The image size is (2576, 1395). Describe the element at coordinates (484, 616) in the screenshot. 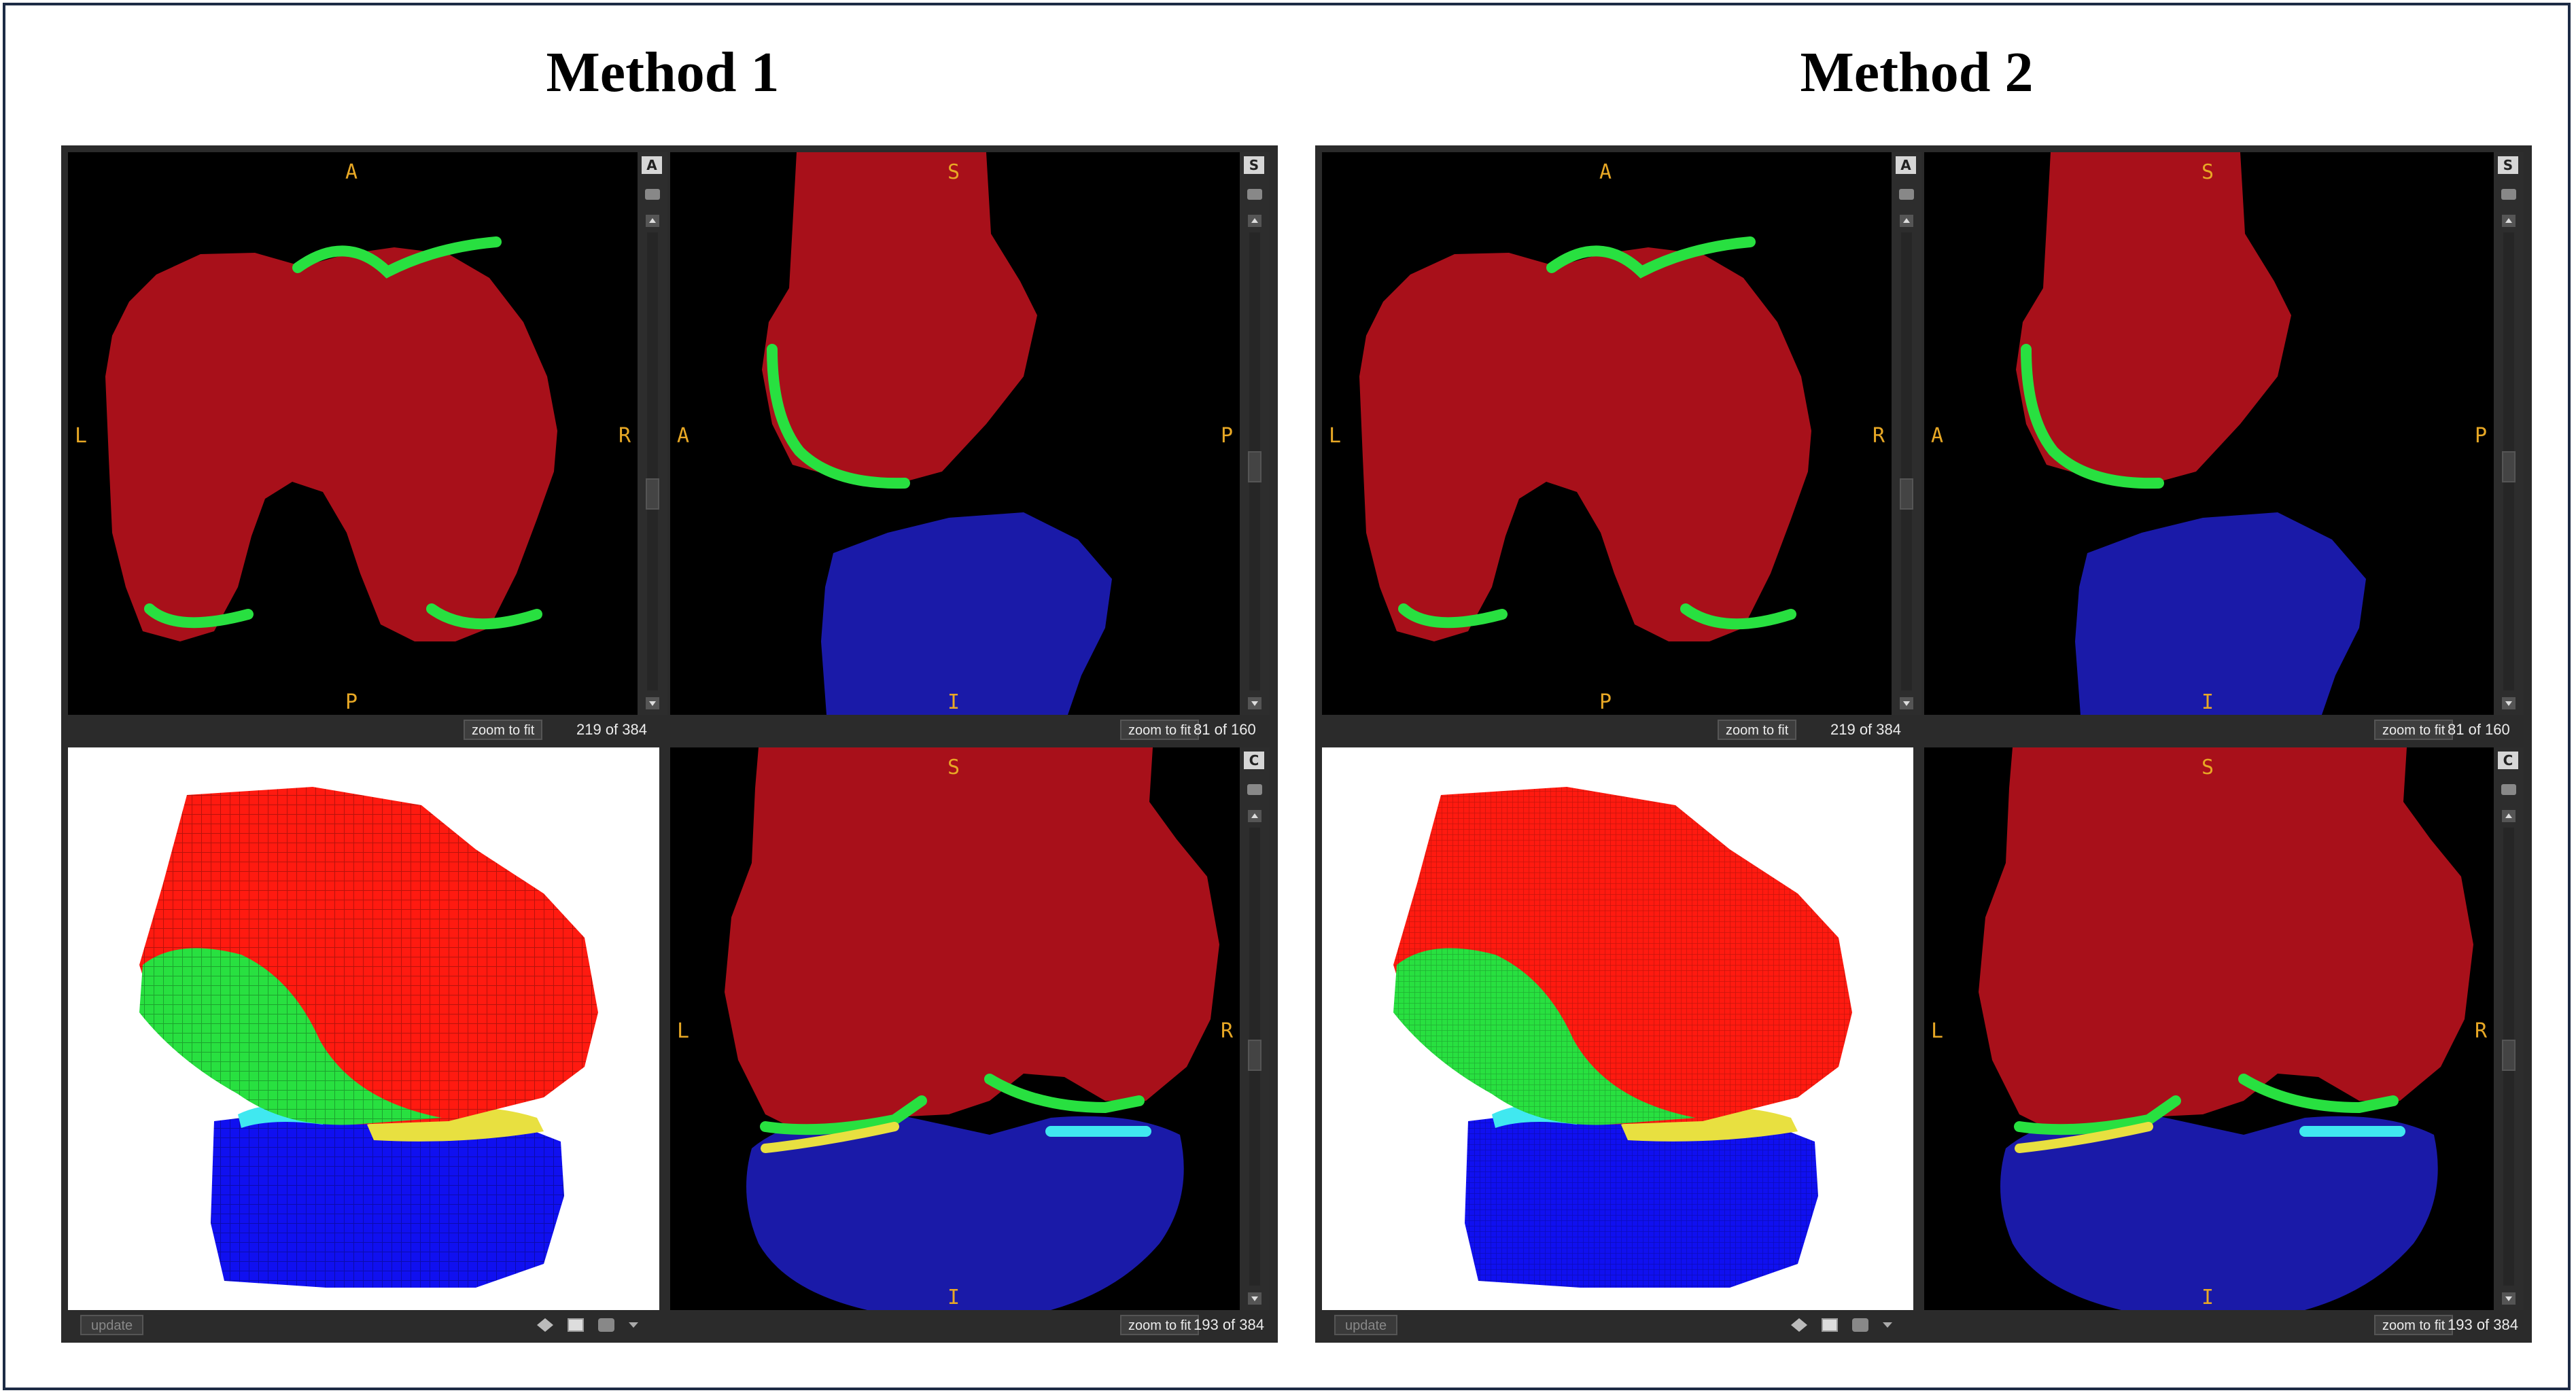

I see `cartilage-axial-medial` at that location.